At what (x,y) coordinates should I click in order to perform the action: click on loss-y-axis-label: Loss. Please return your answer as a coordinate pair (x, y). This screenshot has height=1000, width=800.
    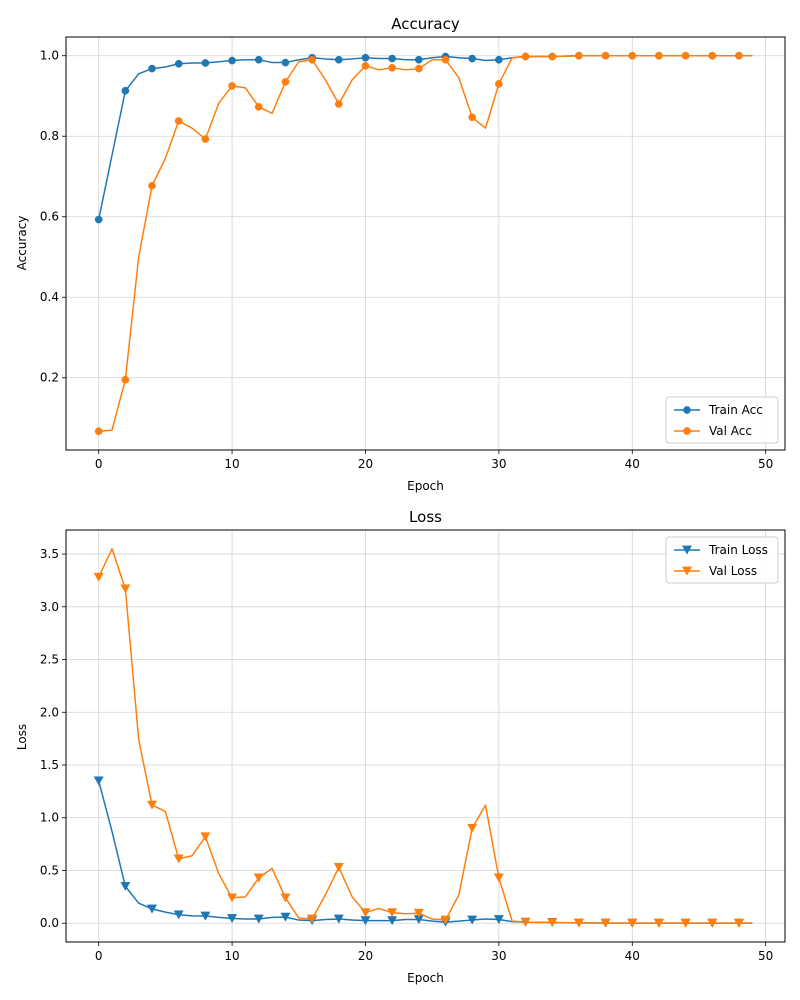
    Looking at the image, I should click on (22, 737).